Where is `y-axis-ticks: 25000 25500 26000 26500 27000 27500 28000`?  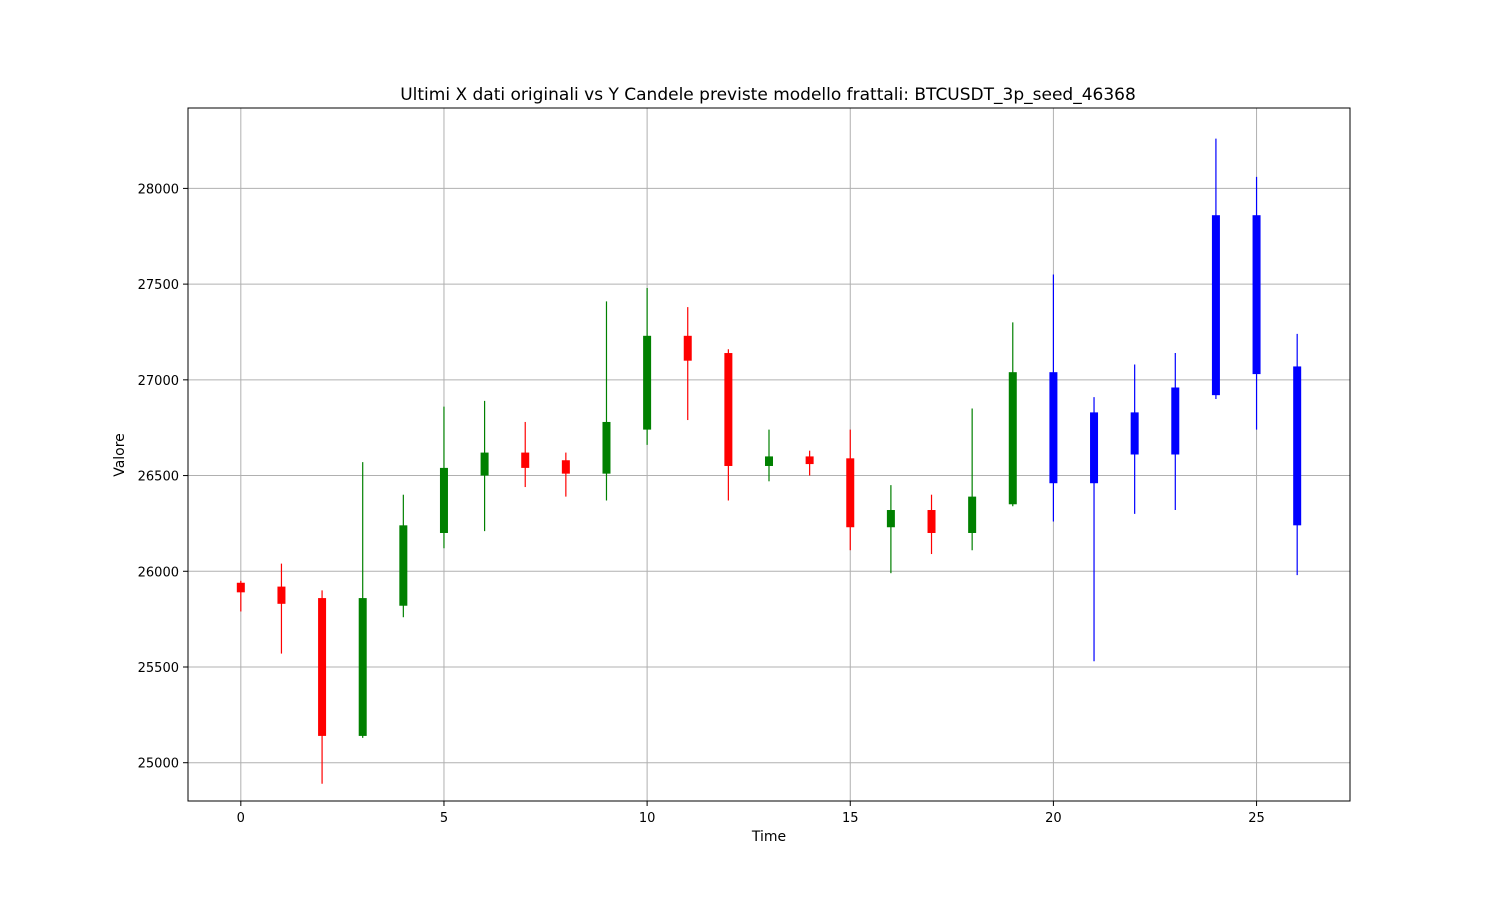
y-axis-ticks: 25000 25500 26000 26500 27000 27500 28000 is located at coordinates (163, 477).